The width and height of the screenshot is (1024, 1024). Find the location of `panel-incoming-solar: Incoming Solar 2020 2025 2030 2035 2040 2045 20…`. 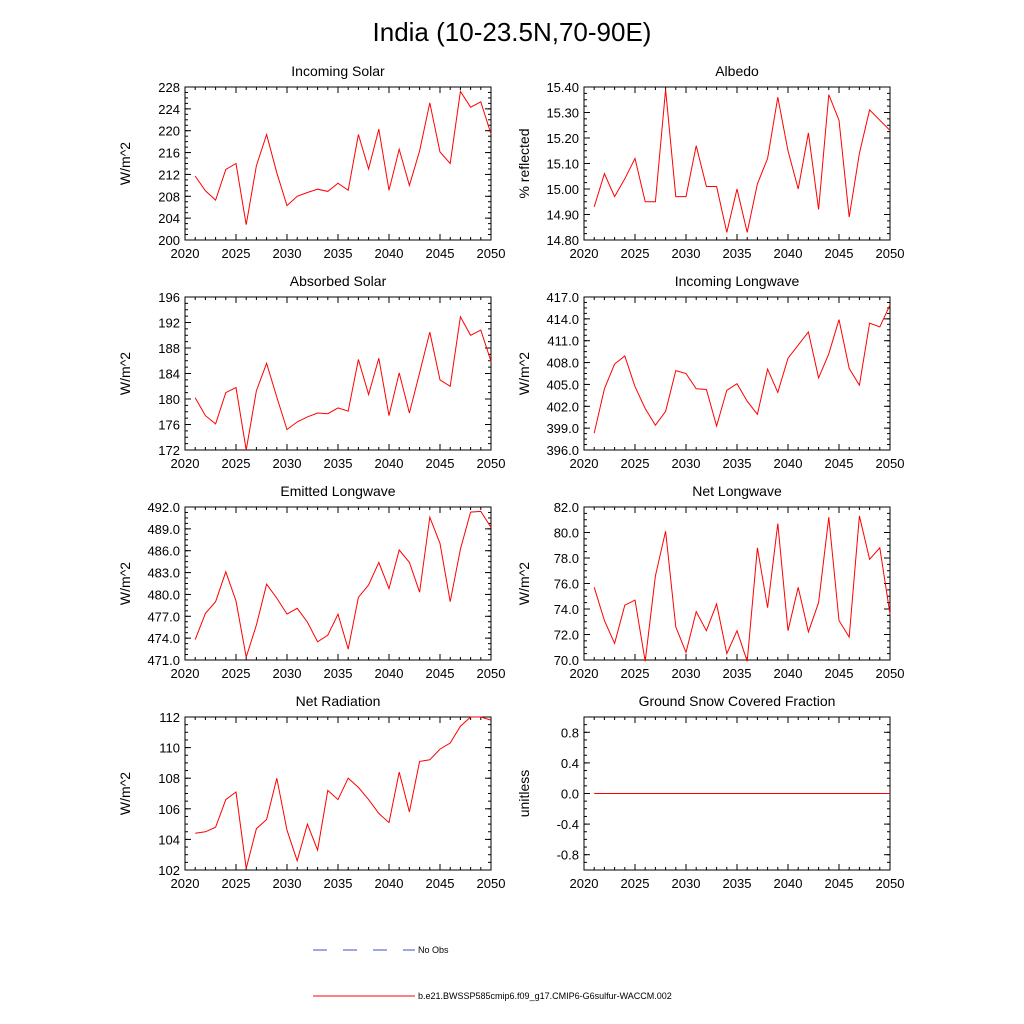

panel-incoming-solar: Incoming Solar 2020 2025 2030 2035 2040 2045 20… is located at coordinates (311, 162).